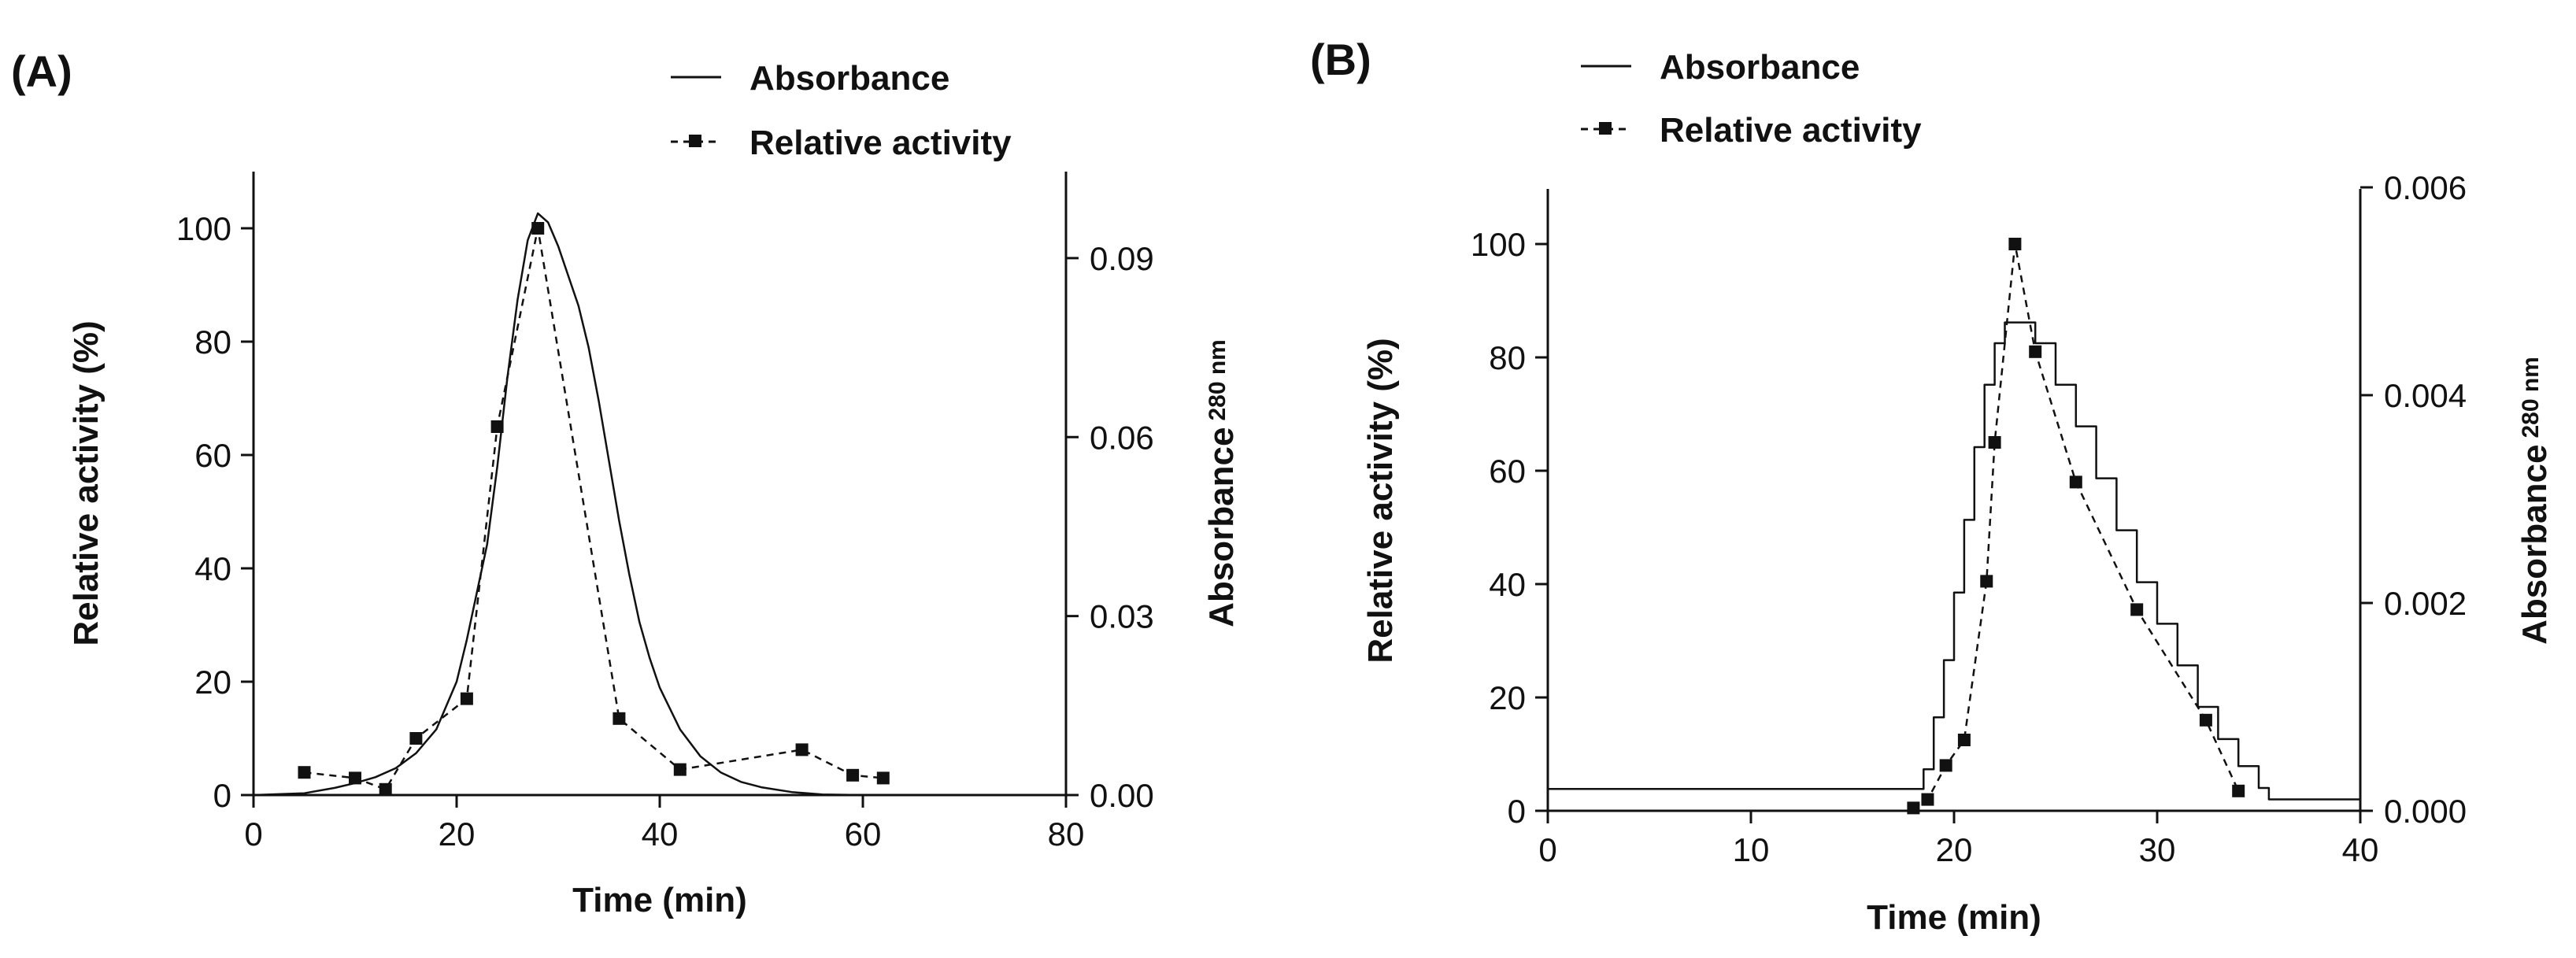  I want to click on y2-tick-label-a-2: 0.06, so click(1122, 437).